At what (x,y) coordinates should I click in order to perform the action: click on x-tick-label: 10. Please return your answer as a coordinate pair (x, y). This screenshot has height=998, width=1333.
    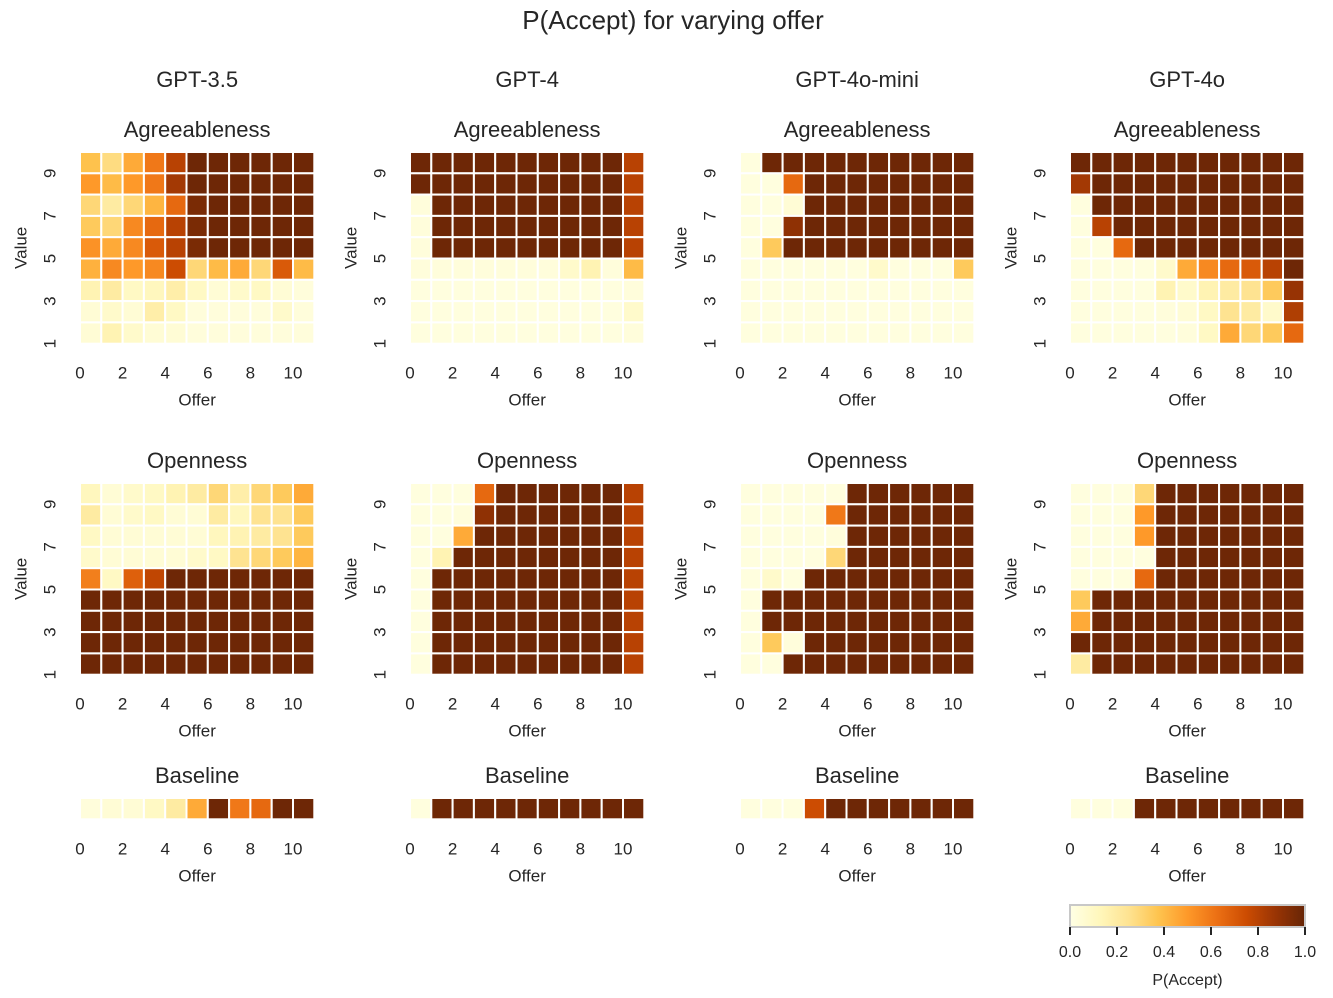
    Looking at the image, I should click on (1283, 704).